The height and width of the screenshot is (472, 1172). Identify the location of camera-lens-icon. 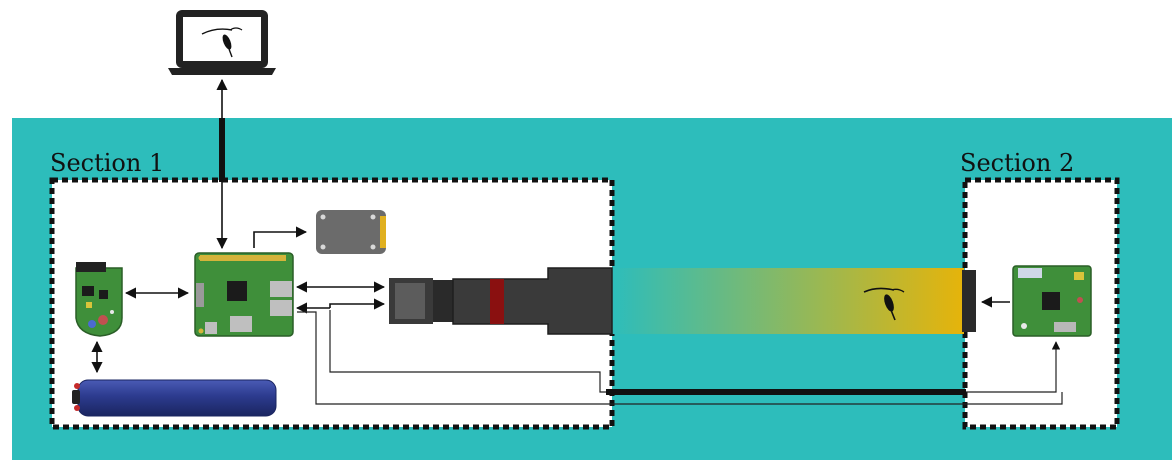
(501, 301).